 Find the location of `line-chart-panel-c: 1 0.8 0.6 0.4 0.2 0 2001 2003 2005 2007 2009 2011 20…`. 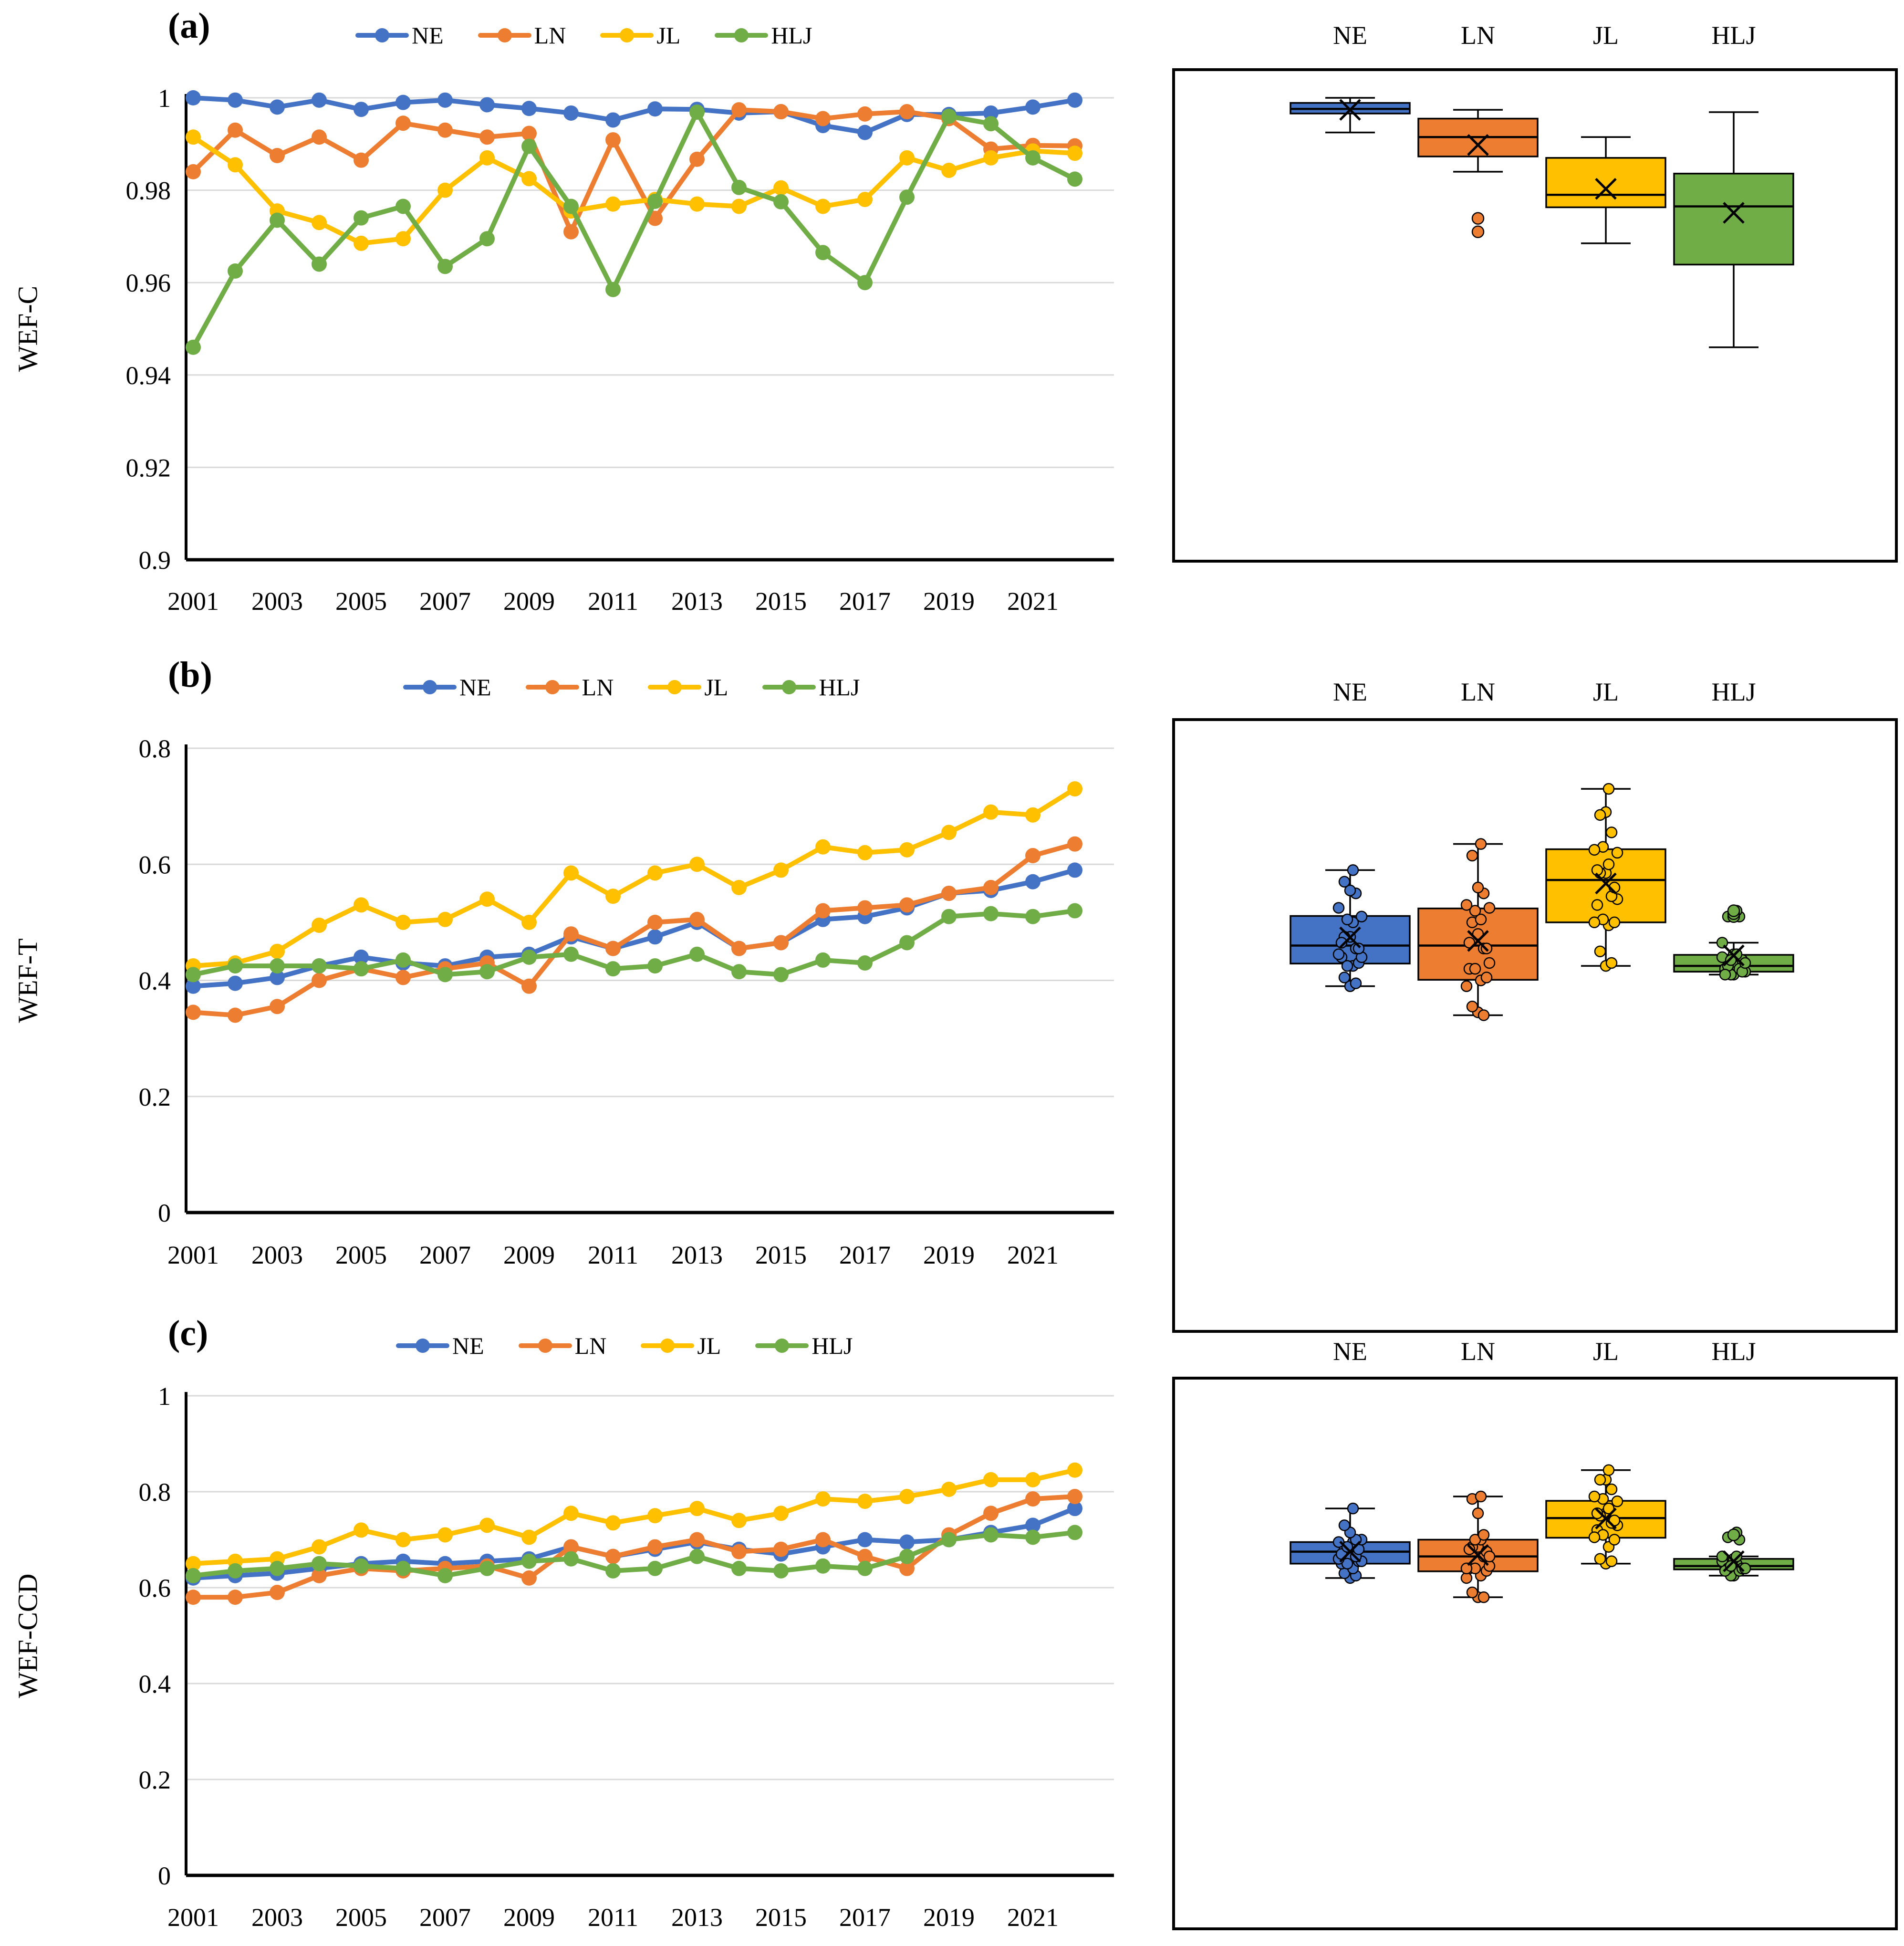

line-chart-panel-c: 1 0.8 0.6 0.4 0.2 0 2001 2003 2005 2007 2009 2011 20… is located at coordinates (626, 1657).